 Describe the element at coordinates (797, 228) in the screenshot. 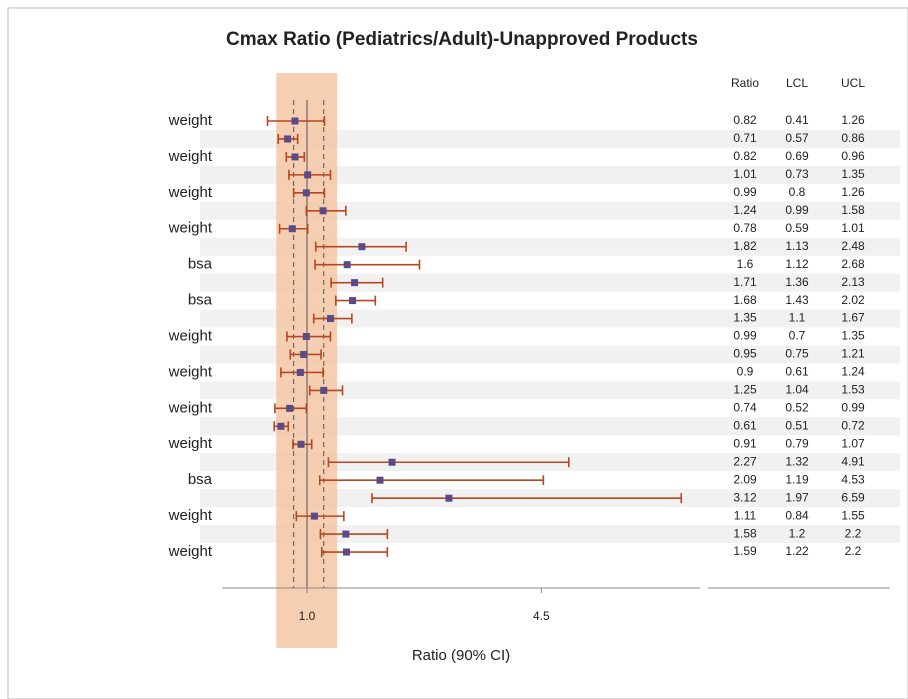

I see `table-cell: 0.59` at that location.